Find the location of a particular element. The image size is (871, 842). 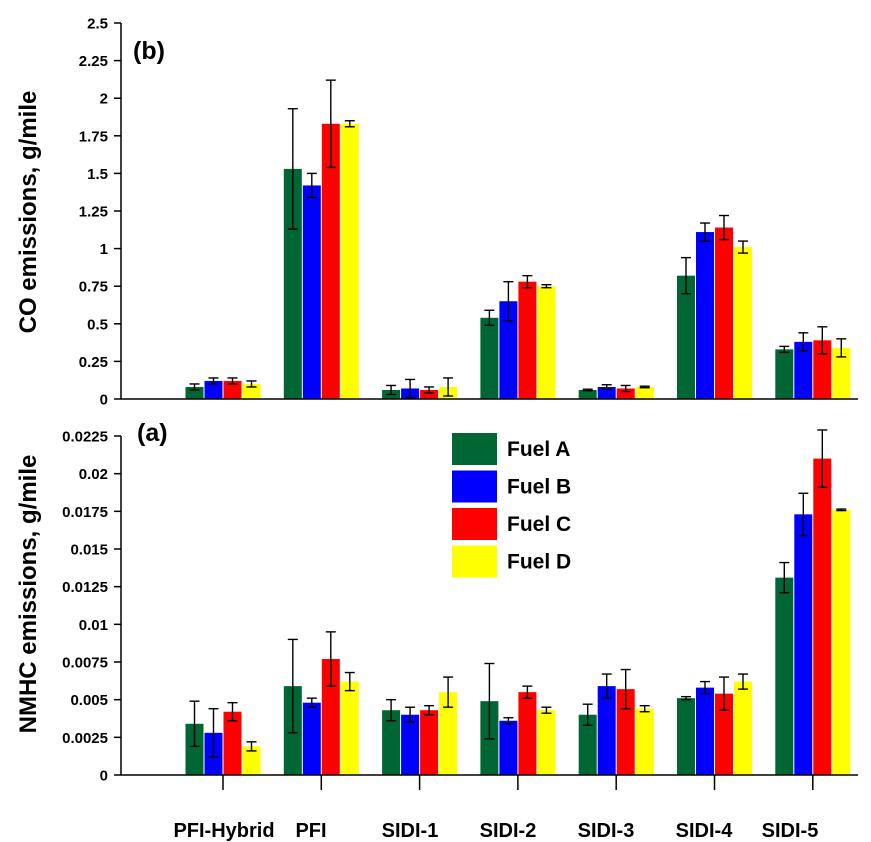

category-label: PFI-Hybrid is located at coordinates (223, 831).